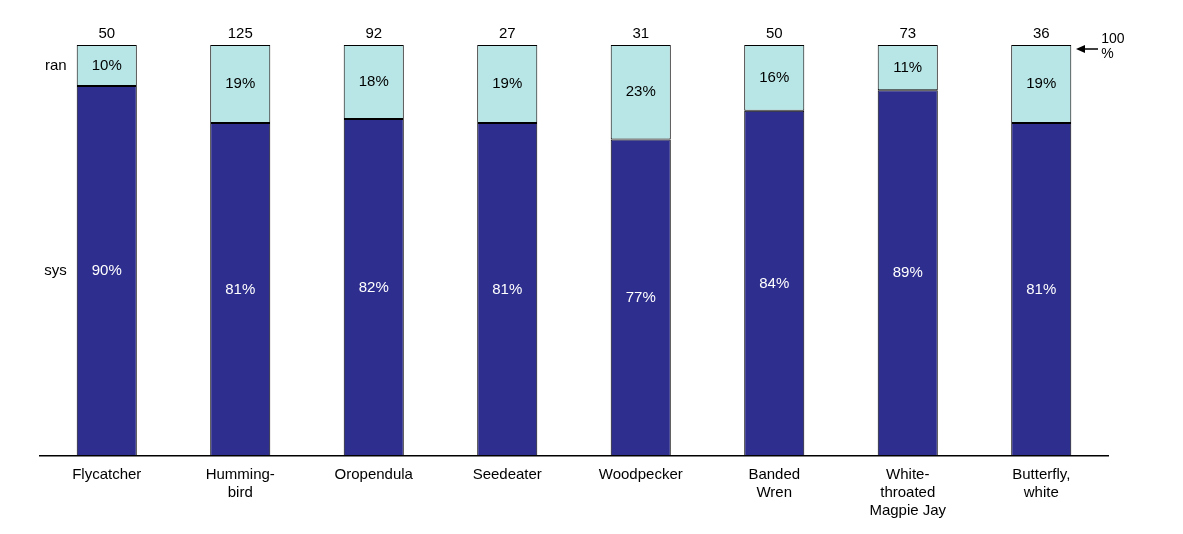  I want to click on x-tick-label: Flycatcher, so click(107, 474).